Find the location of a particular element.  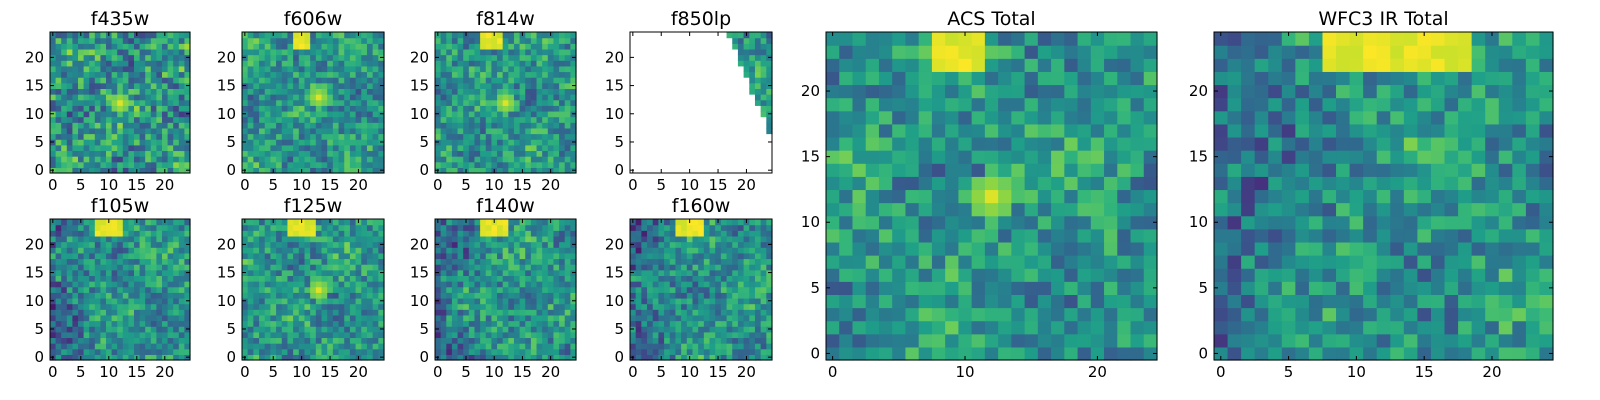

y-tick-label: 0 is located at coordinates (424, 357).